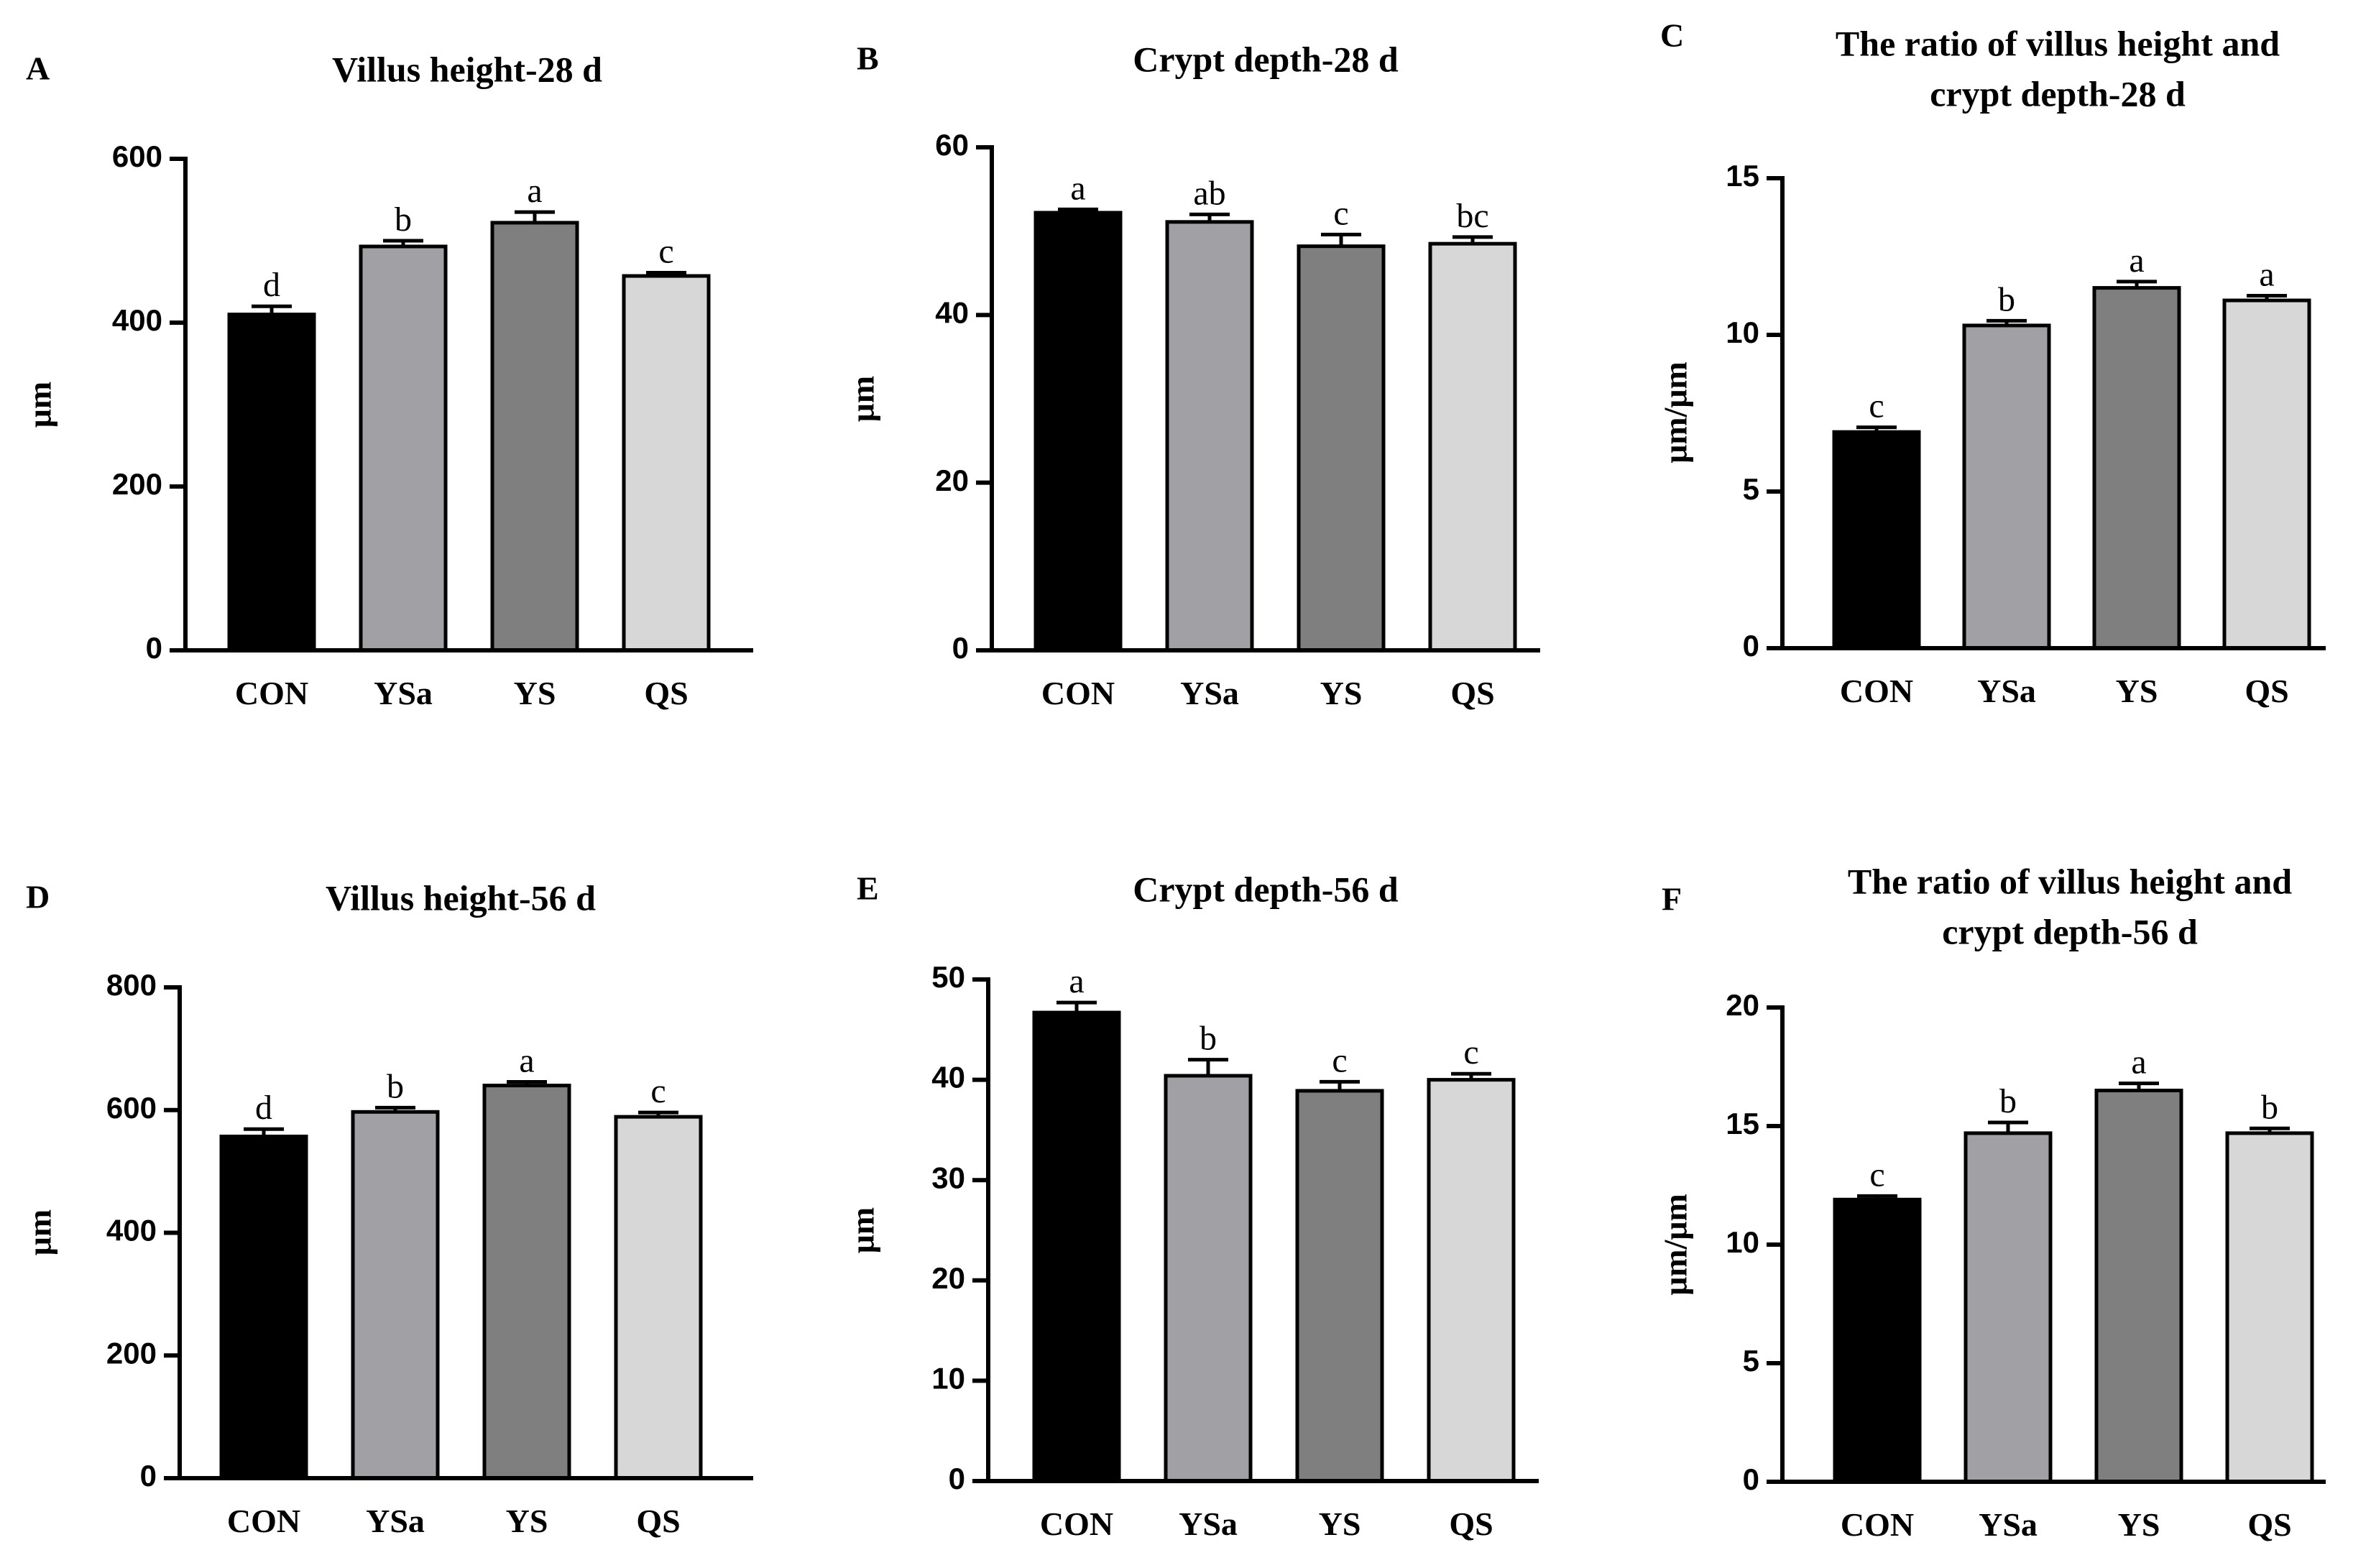 The width and height of the screenshot is (2371, 1568). Describe the element at coordinates (461, 897) in the screenshot. I see `chart-title: Villus height-56 d` at that location.